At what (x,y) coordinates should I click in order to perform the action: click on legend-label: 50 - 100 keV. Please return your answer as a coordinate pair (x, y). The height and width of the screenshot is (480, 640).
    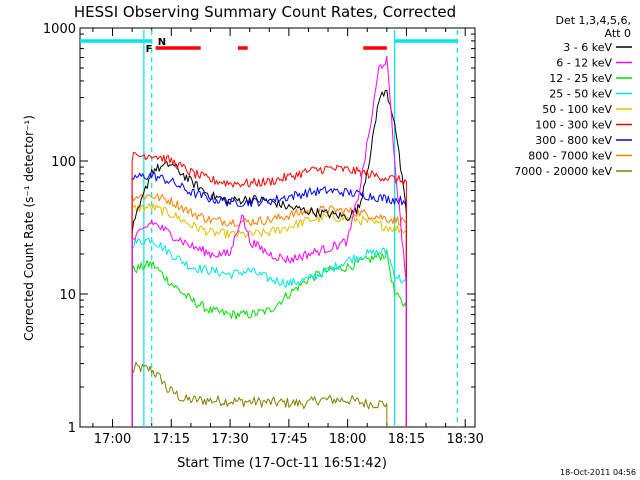
    Looking at the image, I should click on (577, 109).